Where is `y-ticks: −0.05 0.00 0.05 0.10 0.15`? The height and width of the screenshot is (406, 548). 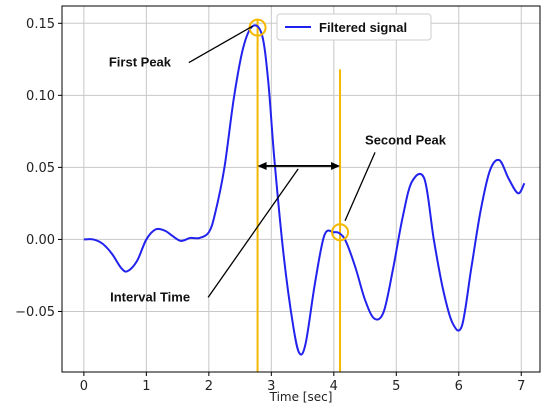
y-ticks: −0.05 0.00 0.05 0.10 0.15 is located at coordinates (38, 168).